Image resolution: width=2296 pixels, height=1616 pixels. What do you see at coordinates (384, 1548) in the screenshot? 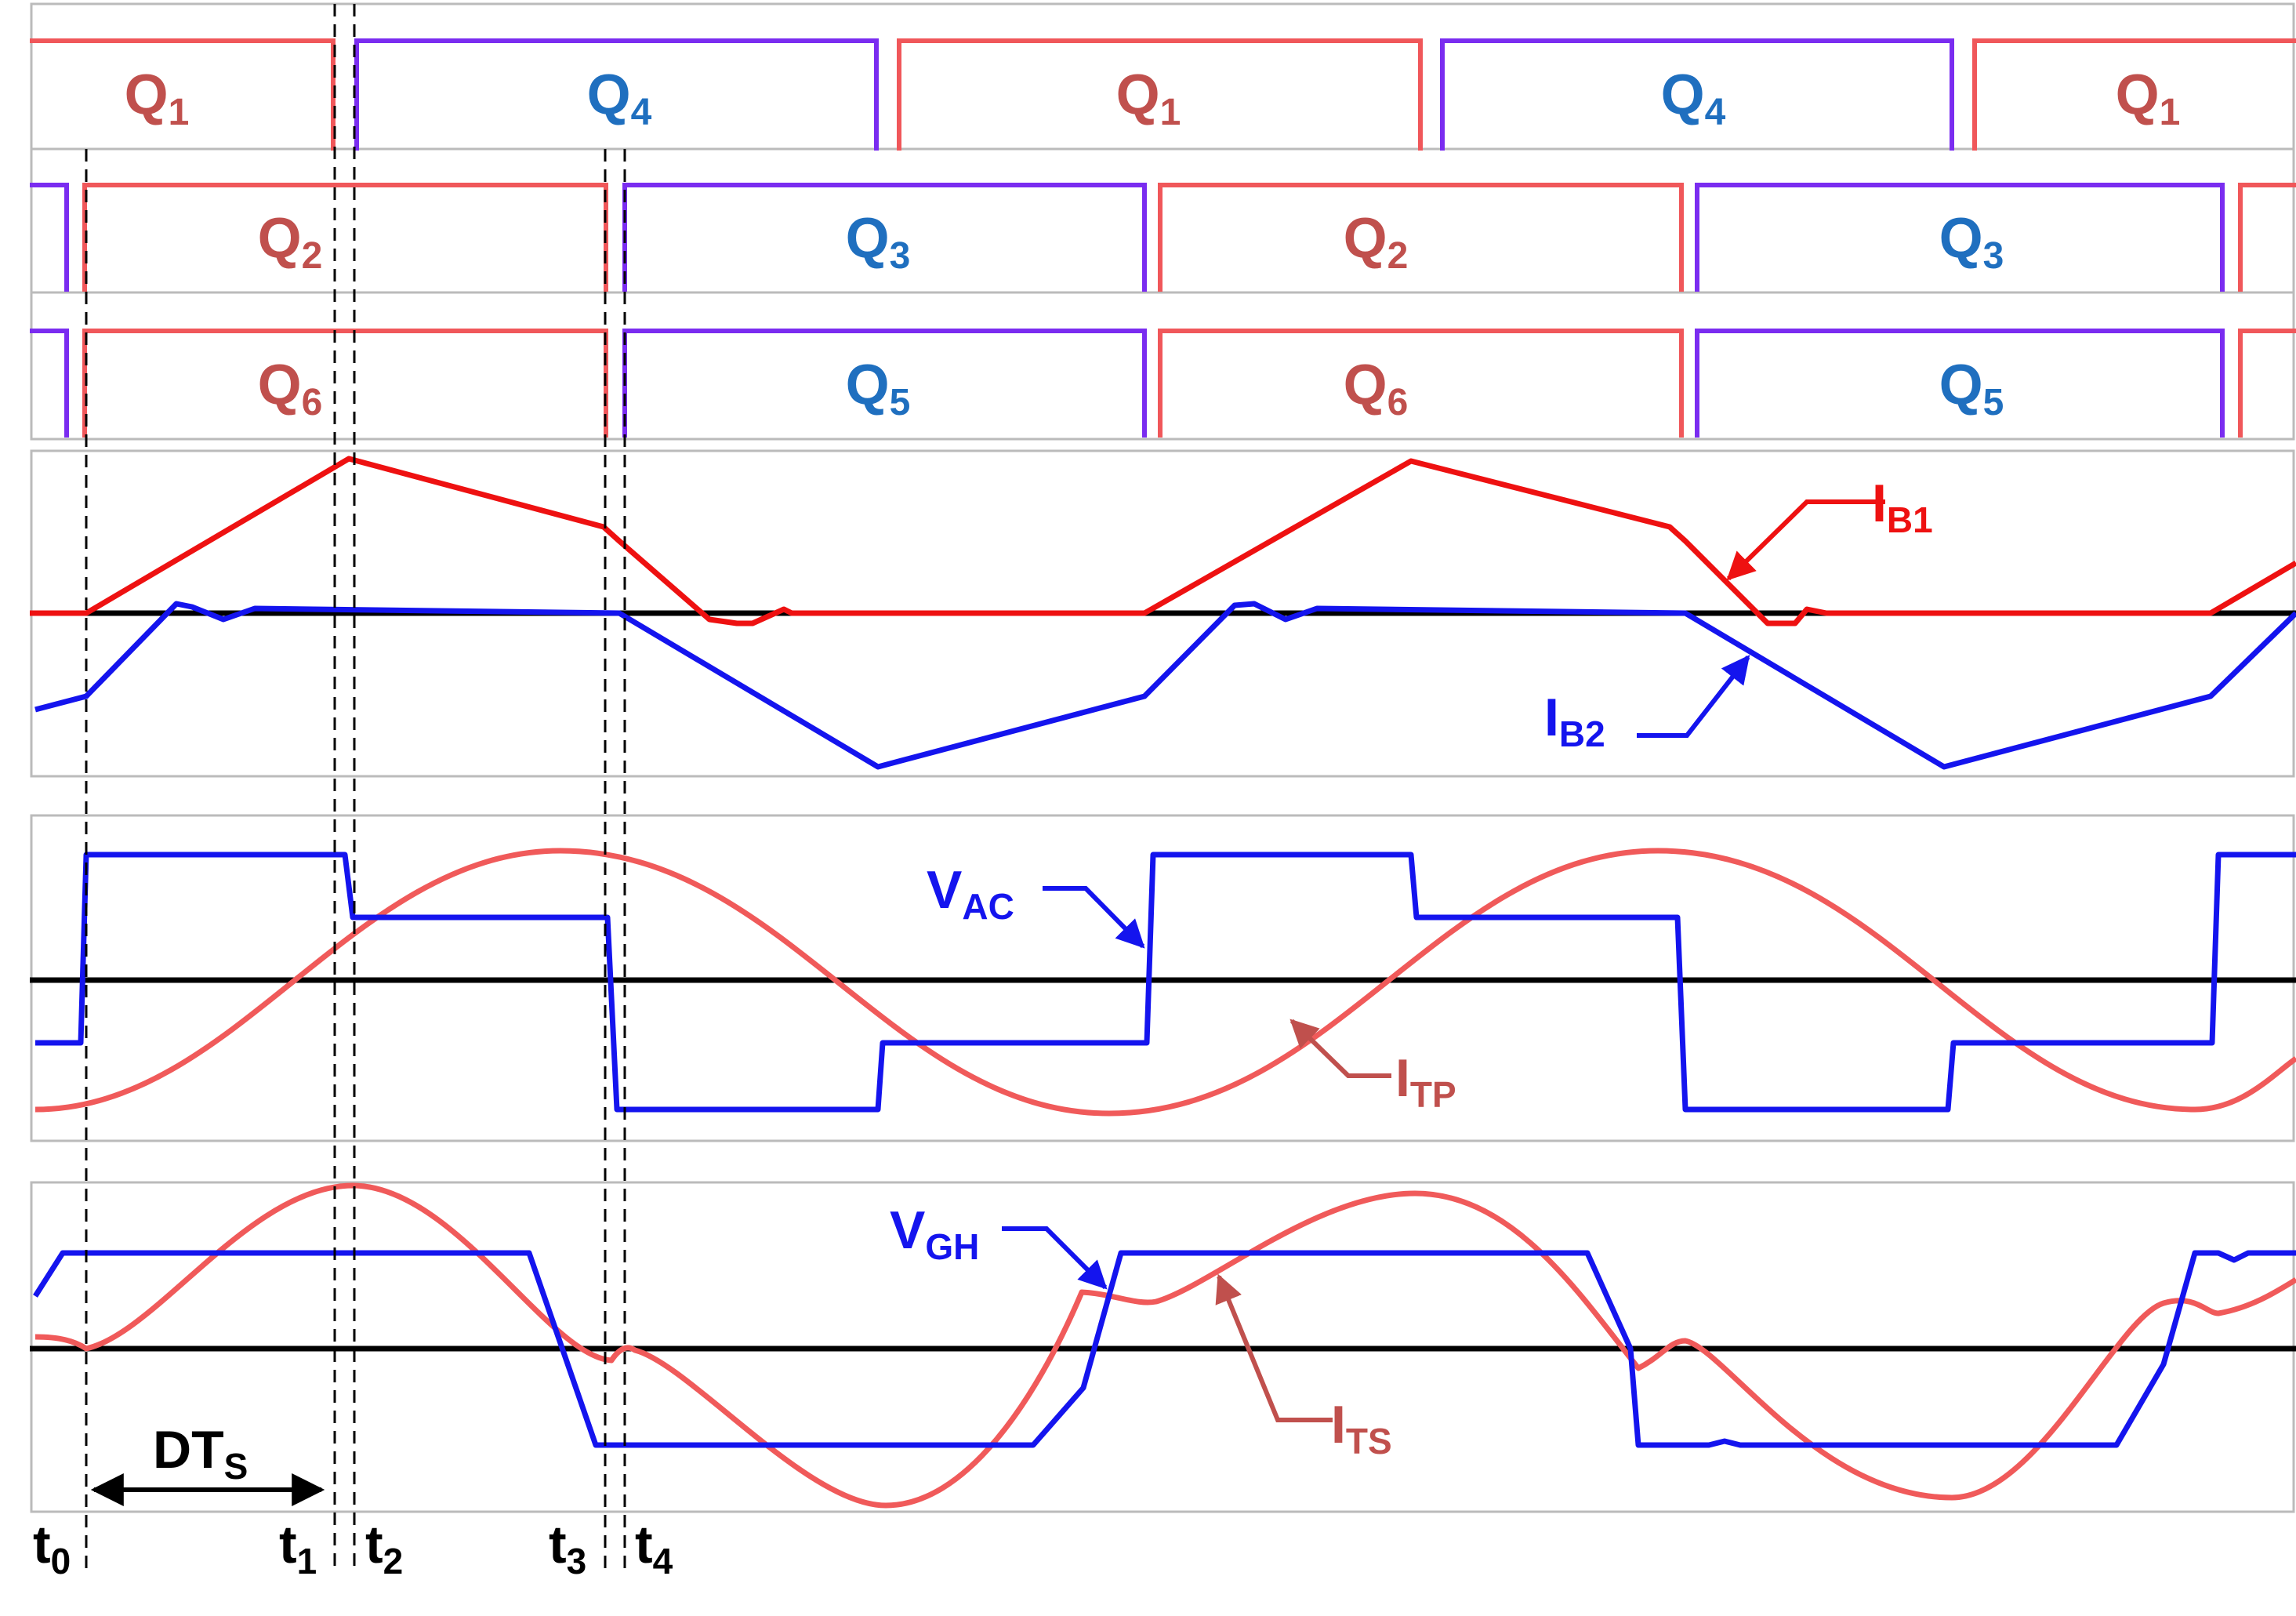
I see `t2-label: t2` at bounding box center [384, 1548].